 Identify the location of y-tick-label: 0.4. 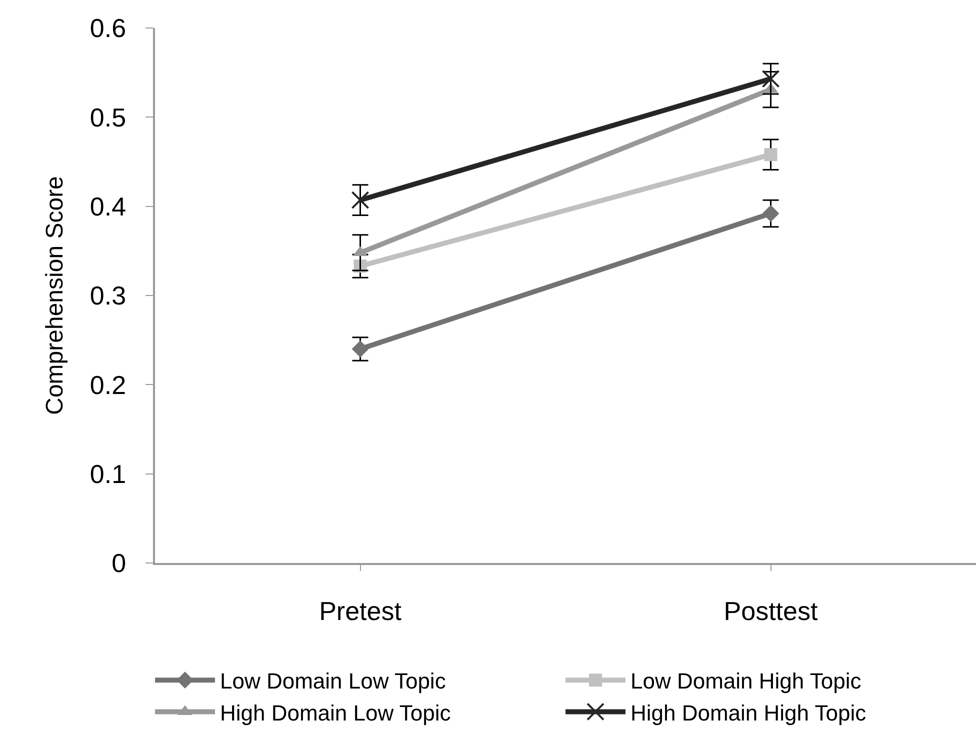
(108, 206).